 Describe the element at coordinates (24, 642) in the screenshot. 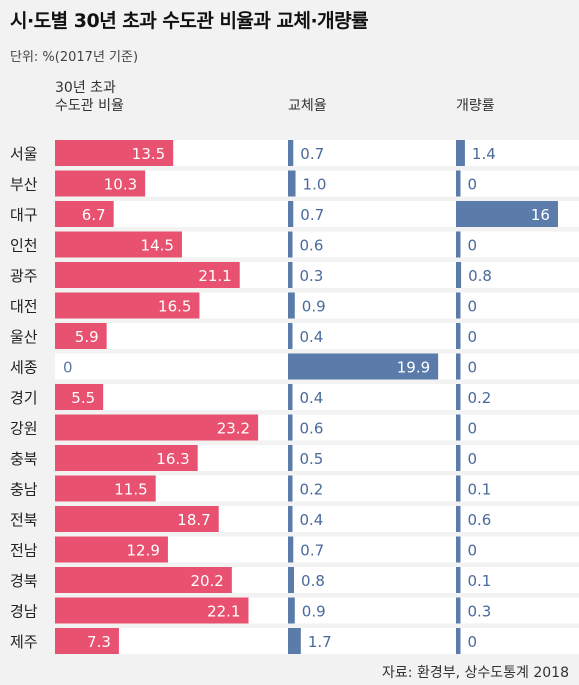

I see `row-label: 제주` at that location.